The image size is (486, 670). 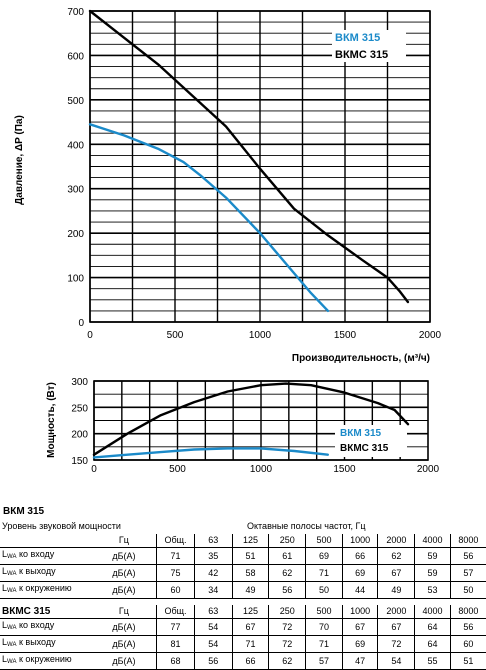 I want to click on table-cell: 55, so click(x=432, y=661).